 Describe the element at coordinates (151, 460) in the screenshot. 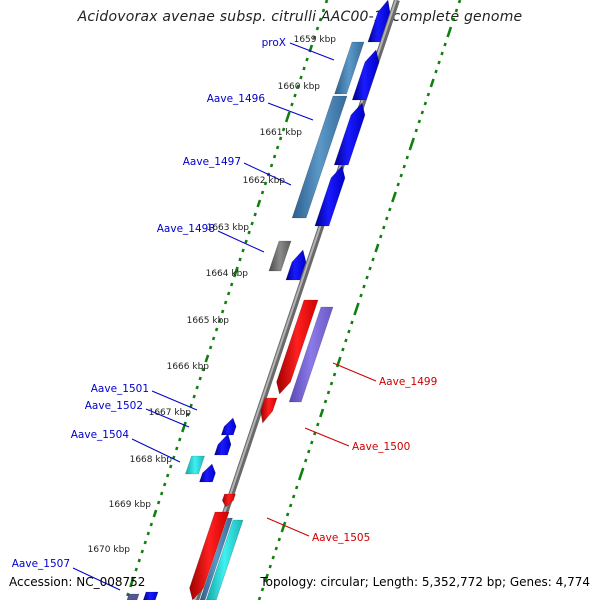

I see `tick-label: 1668 kbp` at that location.